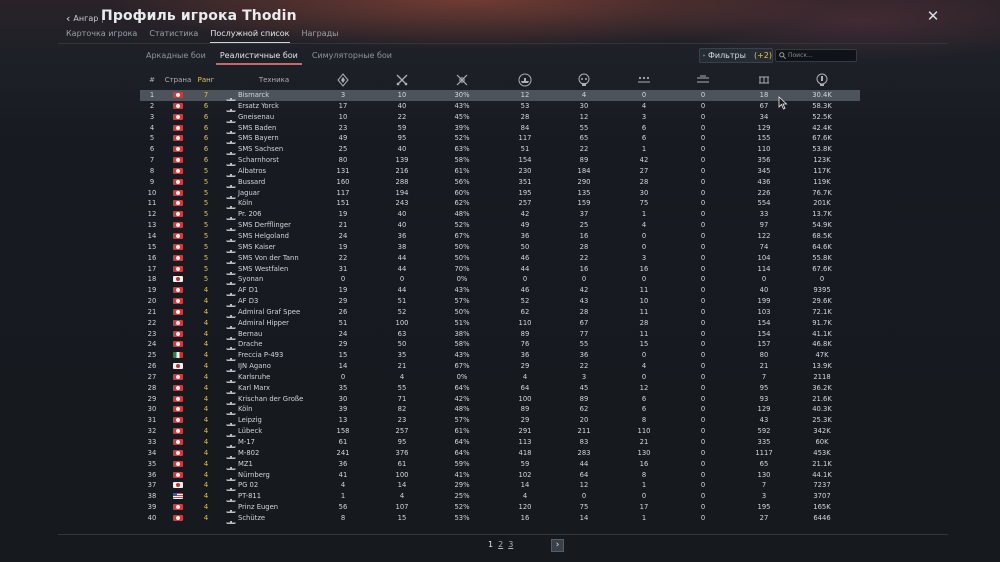 The image size is (1000, 562). What do you see at coordinates (500, 464) in the screenshot?
I see `table-row: 35 4 MZ1 36 61 59% 59 44 16 0 65 21.1K` at bounding box center [500, 464].